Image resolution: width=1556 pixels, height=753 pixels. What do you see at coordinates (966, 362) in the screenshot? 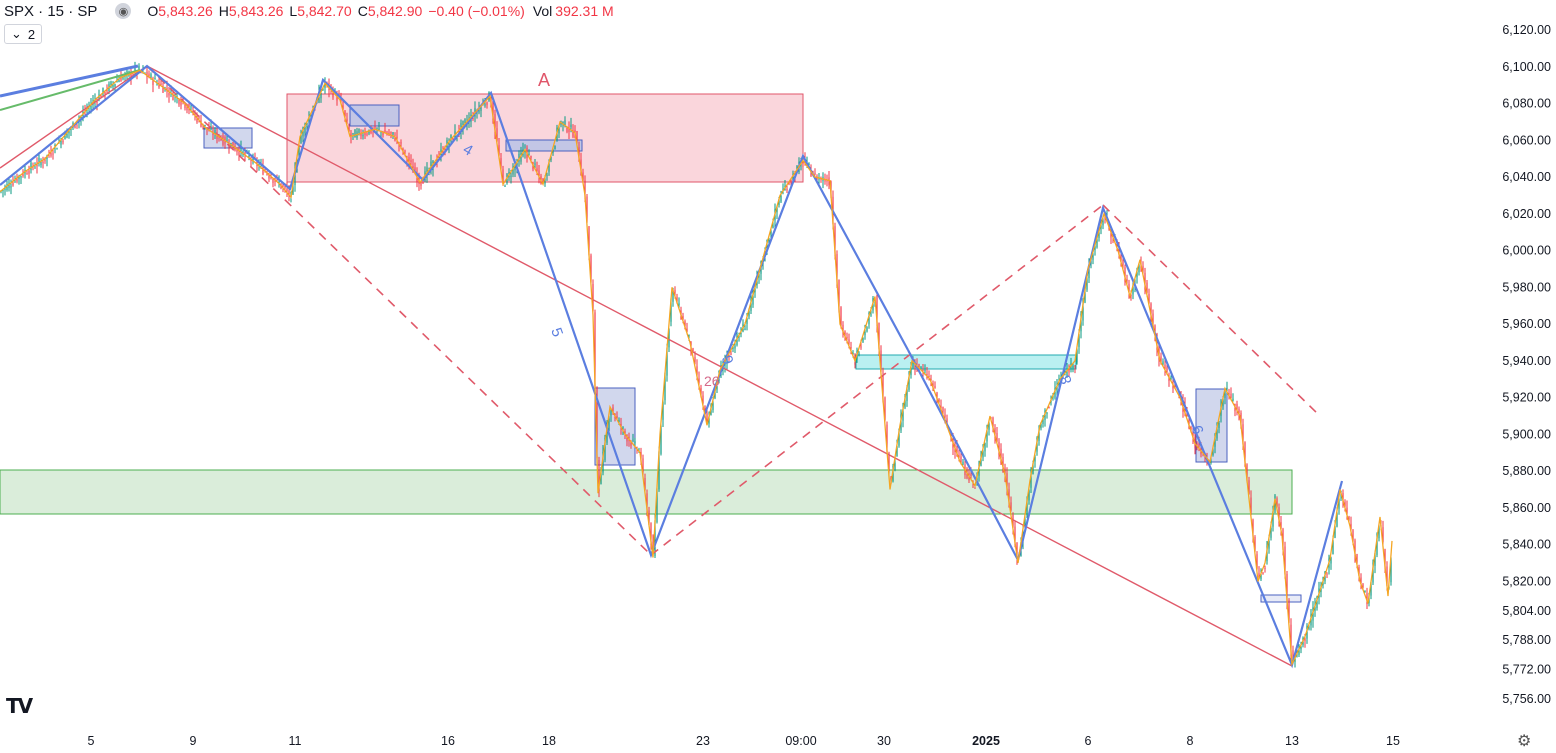
I see `cyan-zone` at bounding box center [966, 362].